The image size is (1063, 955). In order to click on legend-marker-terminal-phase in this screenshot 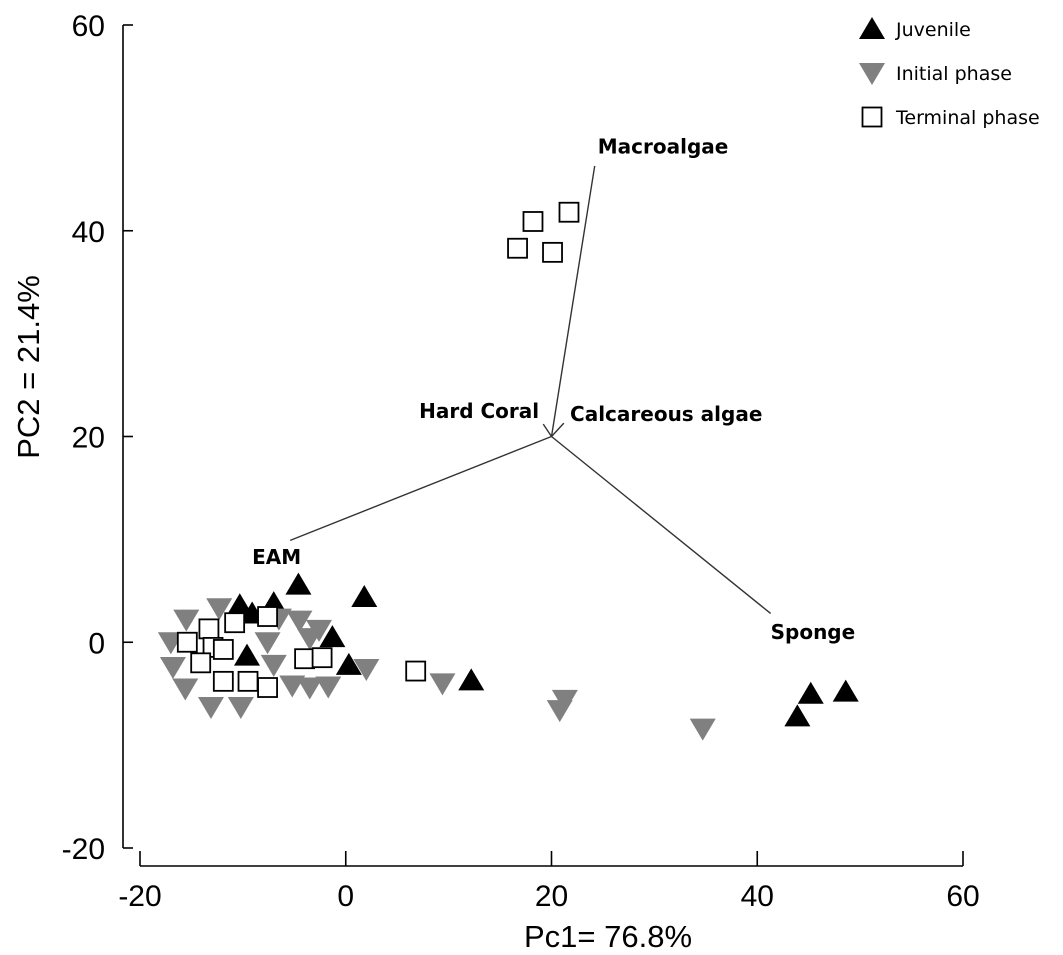, I will do `click(872, 117)`.